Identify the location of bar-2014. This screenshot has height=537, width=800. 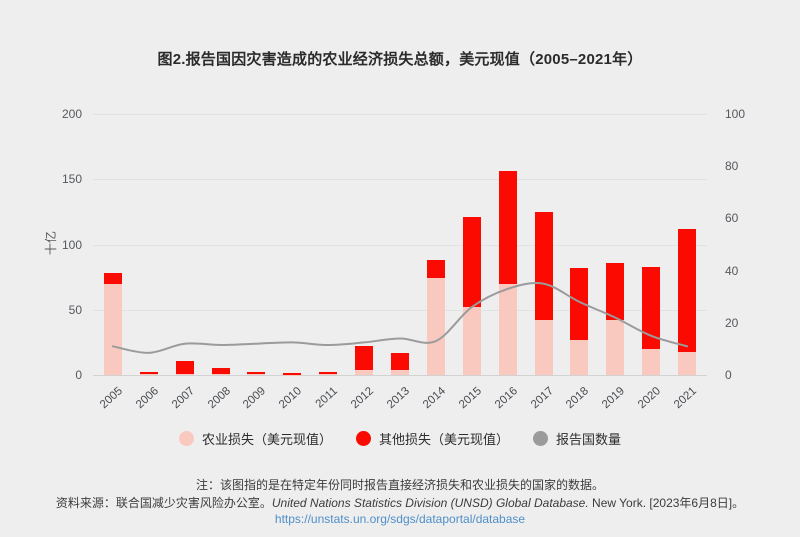
(435, 317).